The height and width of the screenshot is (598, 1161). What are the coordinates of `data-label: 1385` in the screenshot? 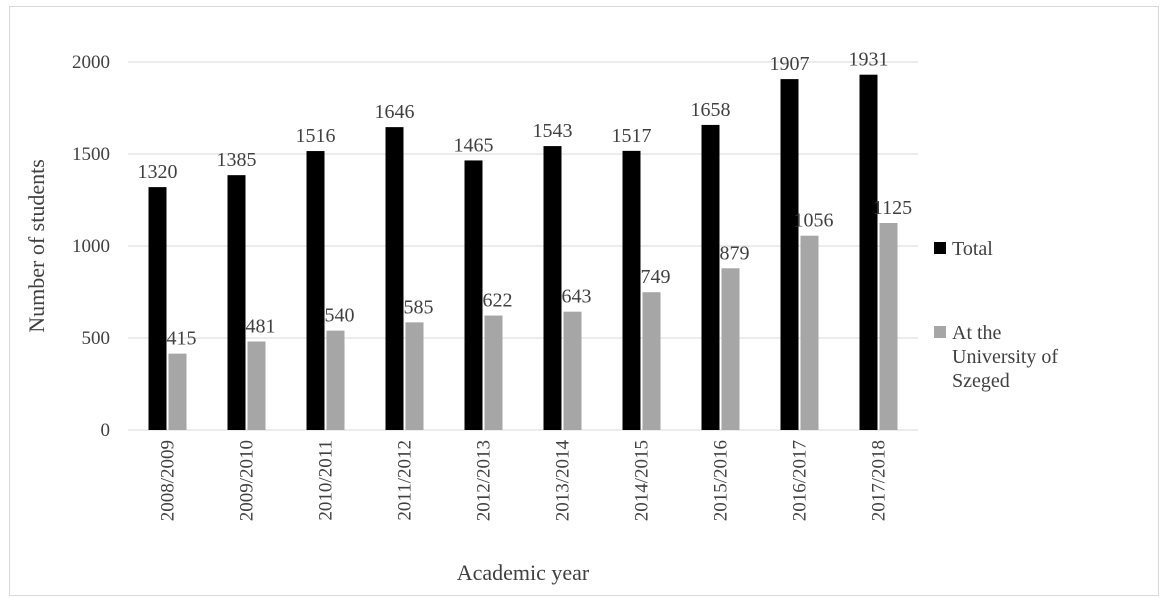 It's located at (237, 160).